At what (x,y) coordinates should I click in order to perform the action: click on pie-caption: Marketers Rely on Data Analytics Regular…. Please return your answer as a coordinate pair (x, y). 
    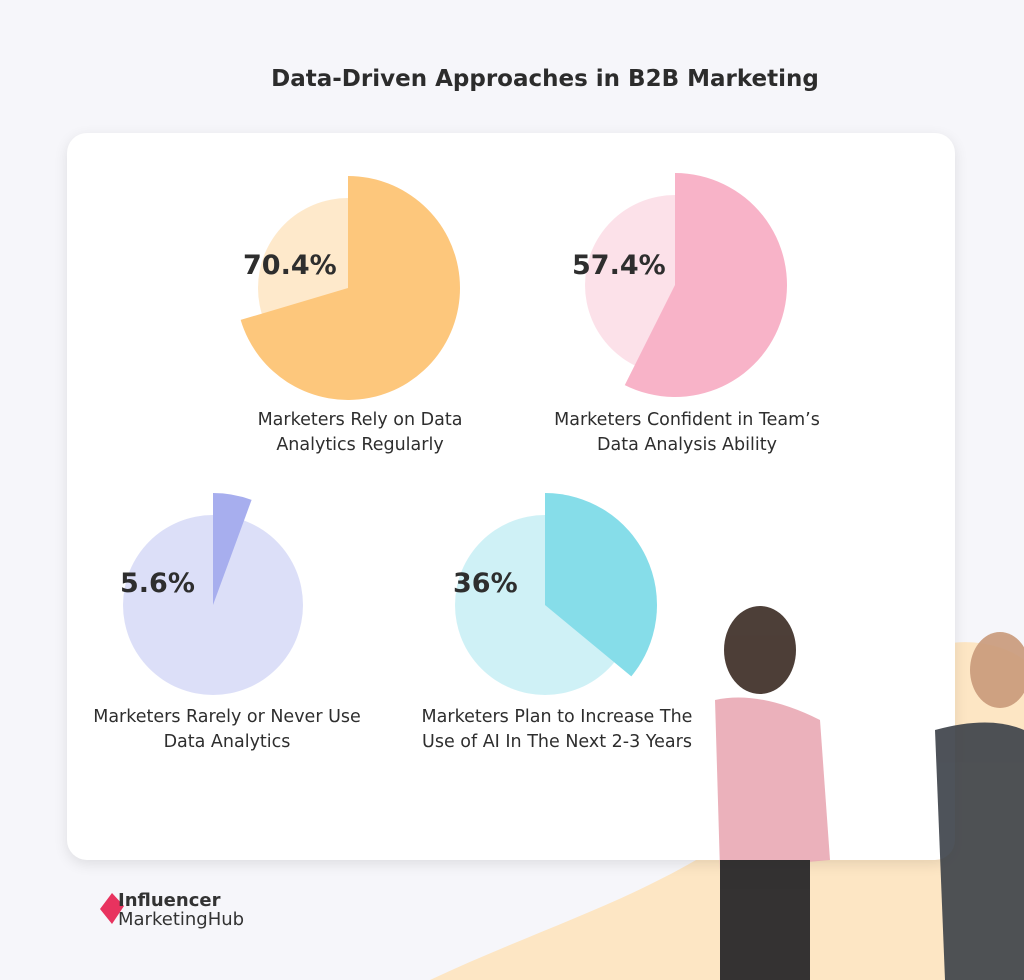
    Looking at the image, I should click on (360, 432).